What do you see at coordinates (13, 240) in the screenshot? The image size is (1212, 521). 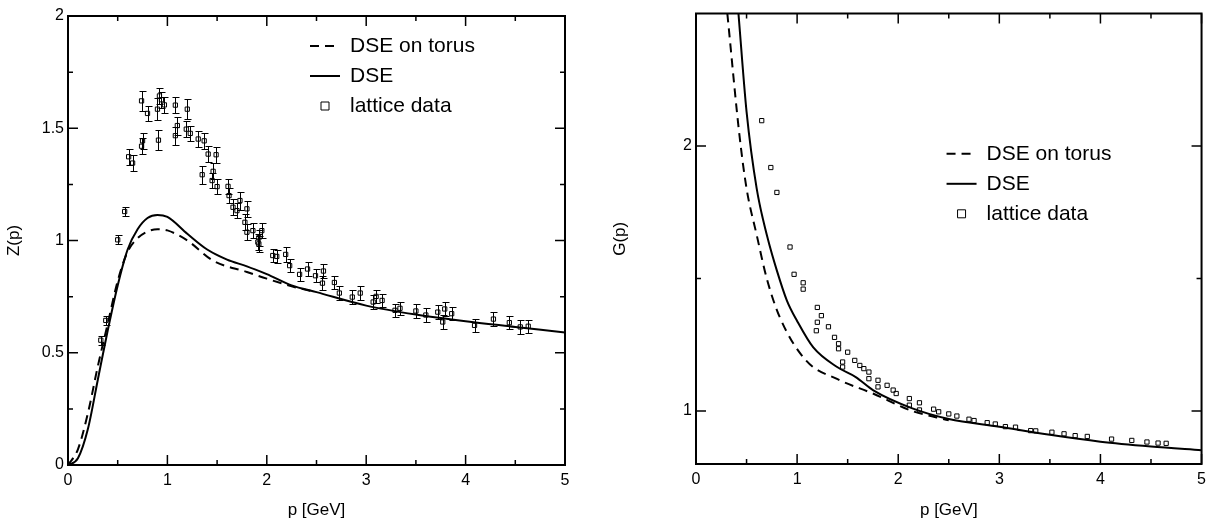 I see `y-axis-title: Z(p)` at bounding box center [13, 240].